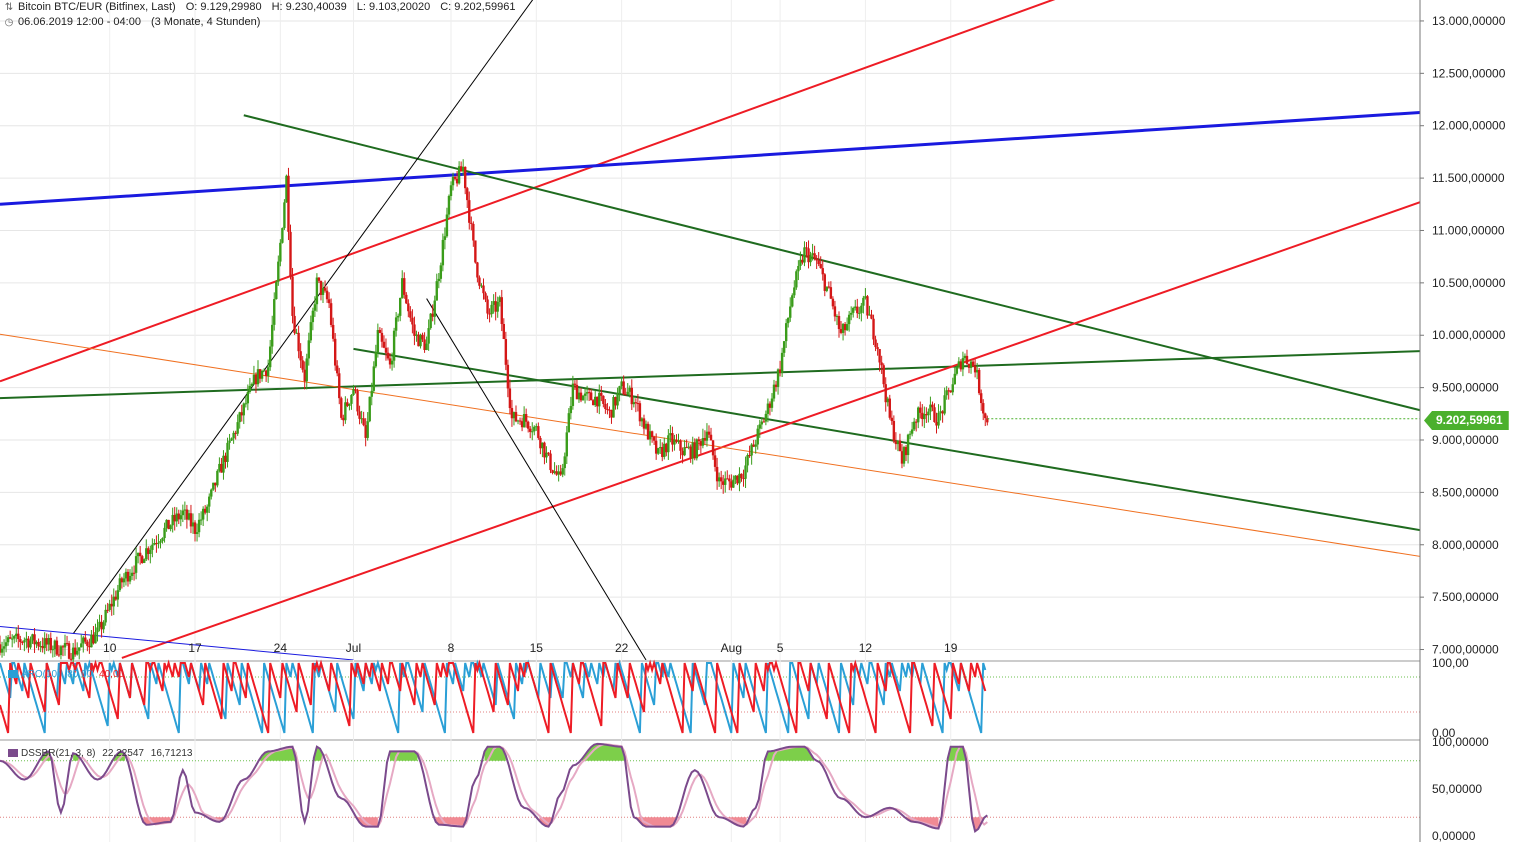 This screenshot has width=1513, height=842. Describe the element at coordinates (710, 788) in the screenshot. I see `dss-indicator` at that location.